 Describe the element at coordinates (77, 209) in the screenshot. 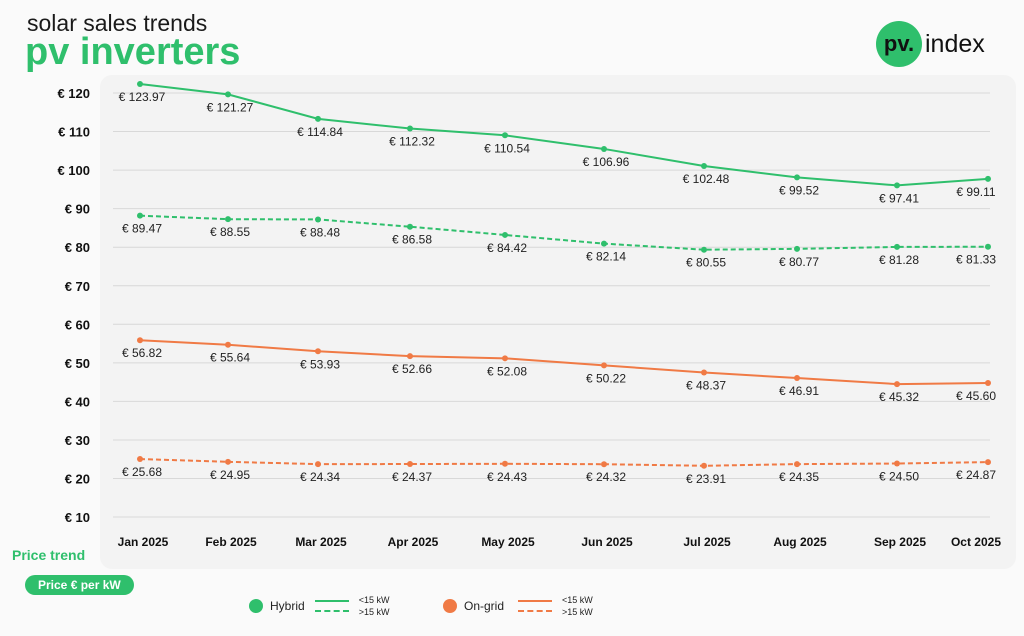

I see `y-tick-label: € 90` at that location.